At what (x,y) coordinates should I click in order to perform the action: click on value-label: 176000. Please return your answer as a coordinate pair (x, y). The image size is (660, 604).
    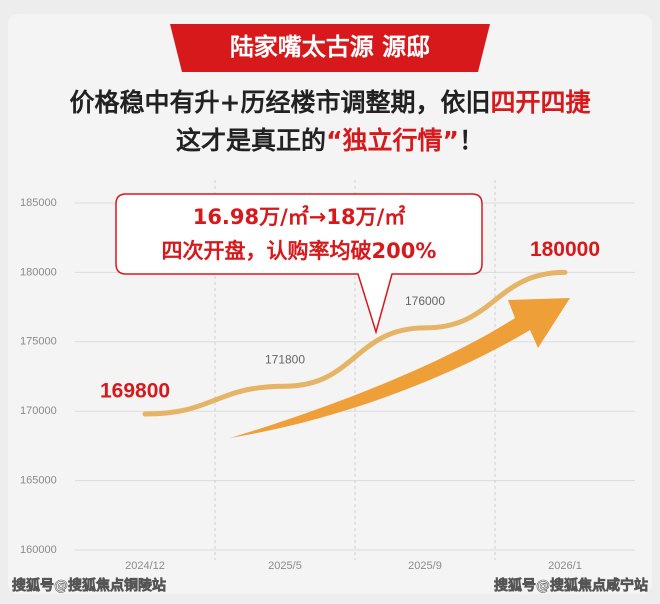
    Looking at the image, I should click on (425, 301).